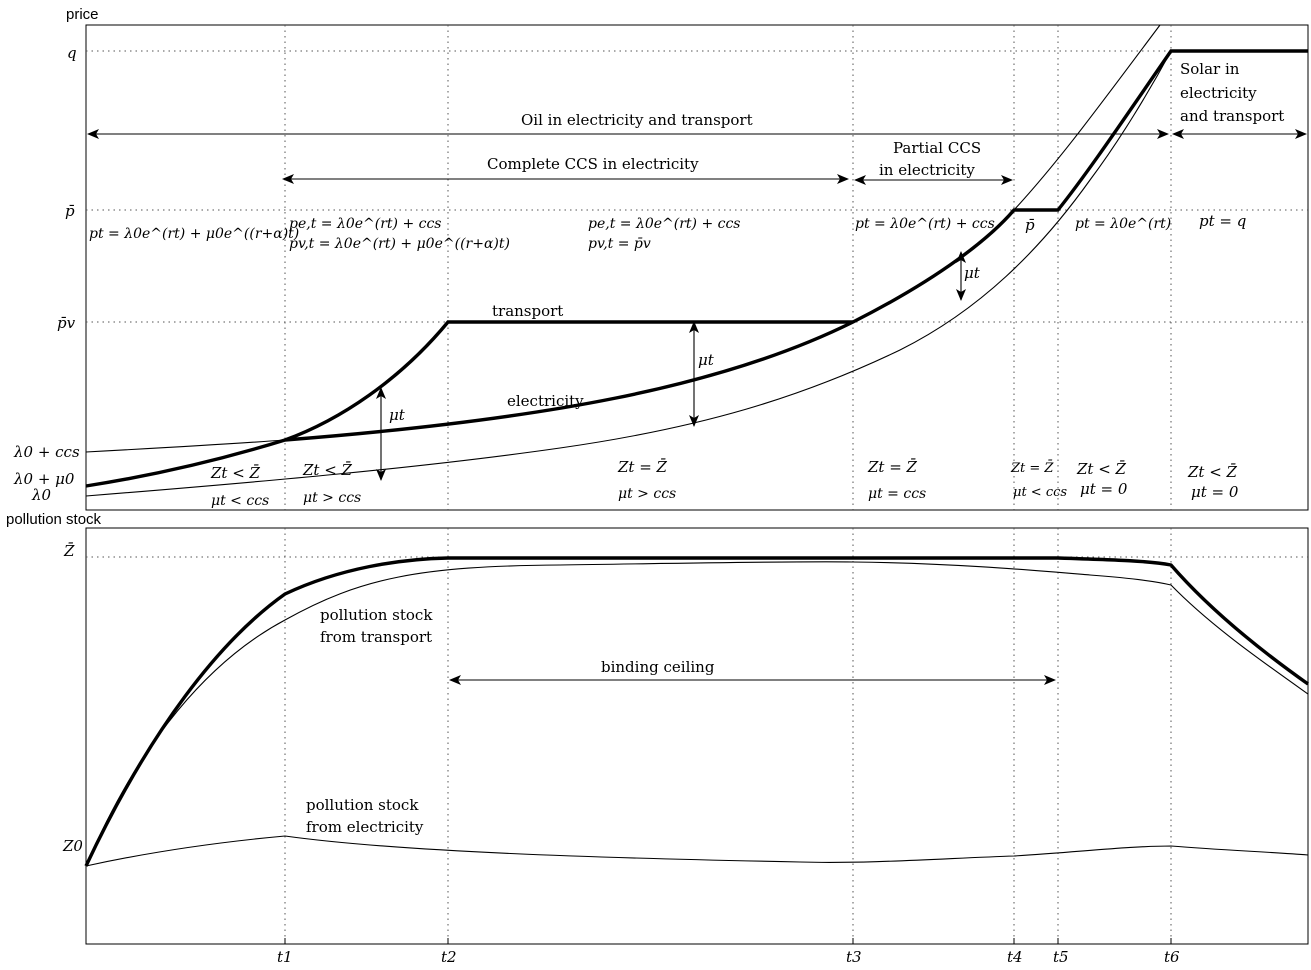 The width and height of the screenshot is (1311, 970). What do you see at coordinates (897, 494) in the screenshot?
I see `regime-4-mu: μt = ccs` at bounding box center [897, 494].